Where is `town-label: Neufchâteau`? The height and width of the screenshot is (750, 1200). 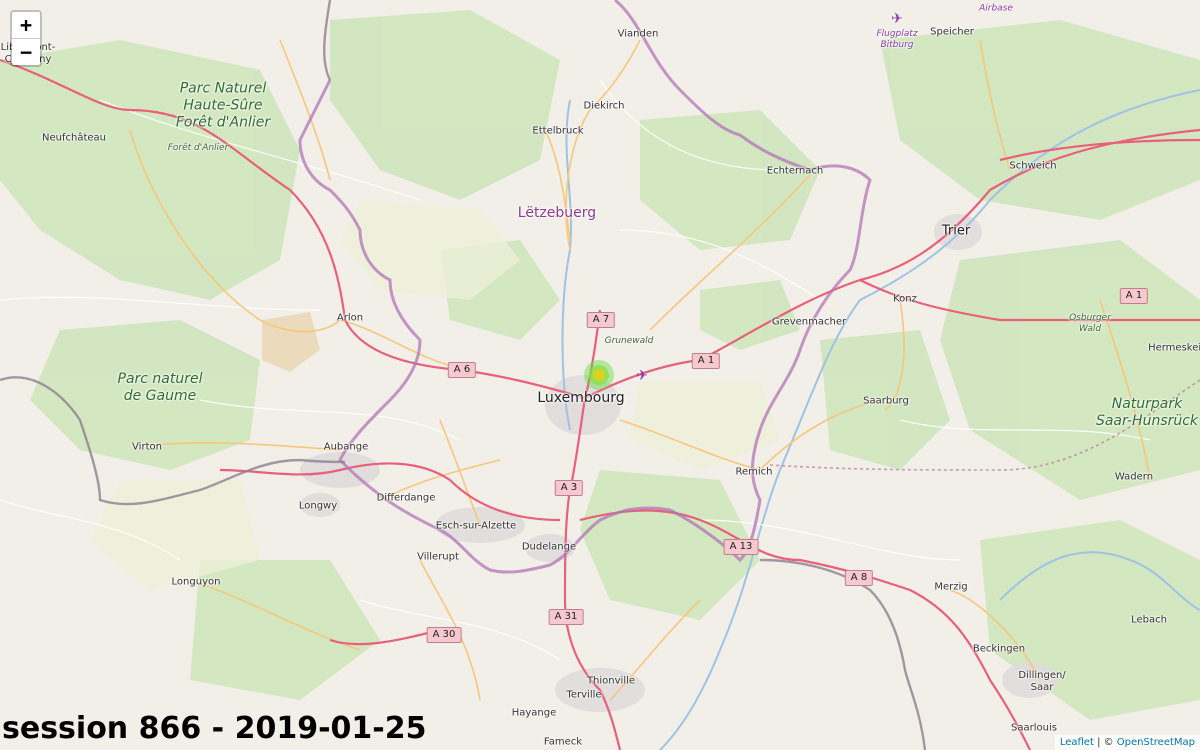 town-label: Neufchâteau is located at coordinates (74, 138).